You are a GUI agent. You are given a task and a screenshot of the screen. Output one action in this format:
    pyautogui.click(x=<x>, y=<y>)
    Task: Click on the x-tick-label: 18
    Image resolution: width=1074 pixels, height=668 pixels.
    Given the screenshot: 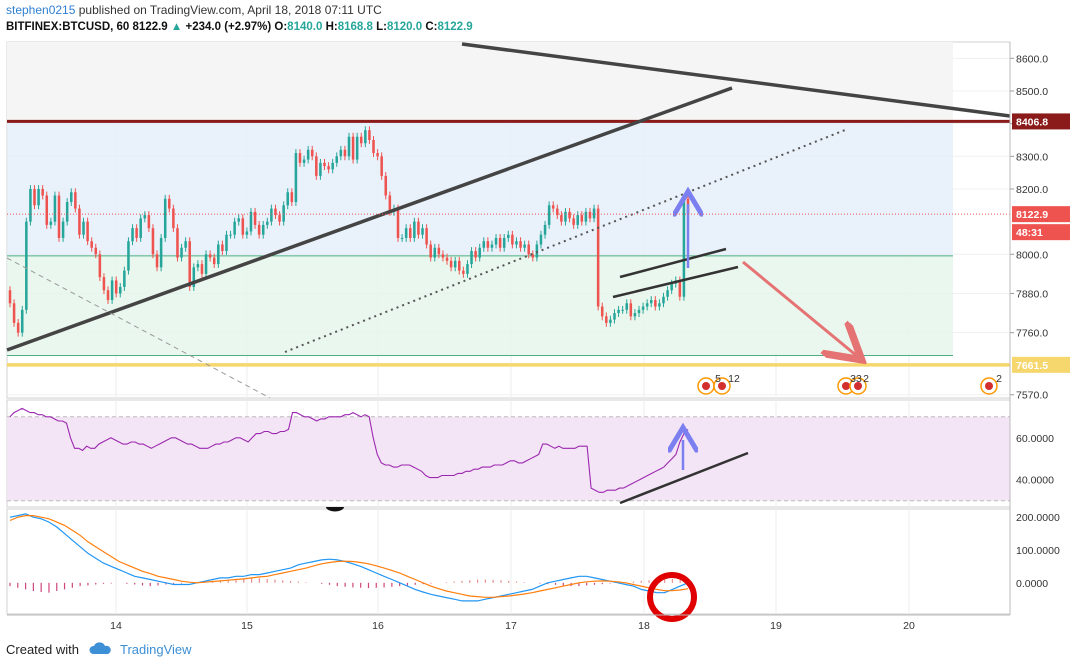 What is the action you would take?
    pyautogui.click(x=644, y=626)
    